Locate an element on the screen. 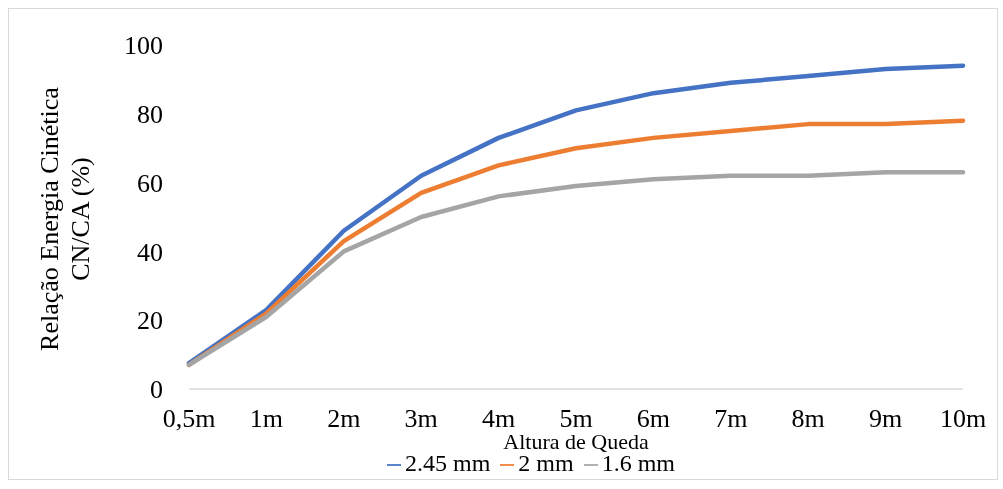 The width and height of the screenshot is (1003, 489). x-tick-label: 8m is located at coordinates (808, 419).